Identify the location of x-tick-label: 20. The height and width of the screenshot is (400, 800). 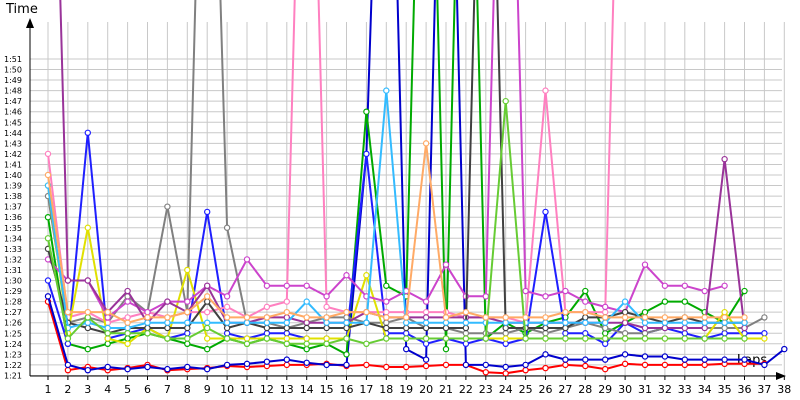
(426, 389).